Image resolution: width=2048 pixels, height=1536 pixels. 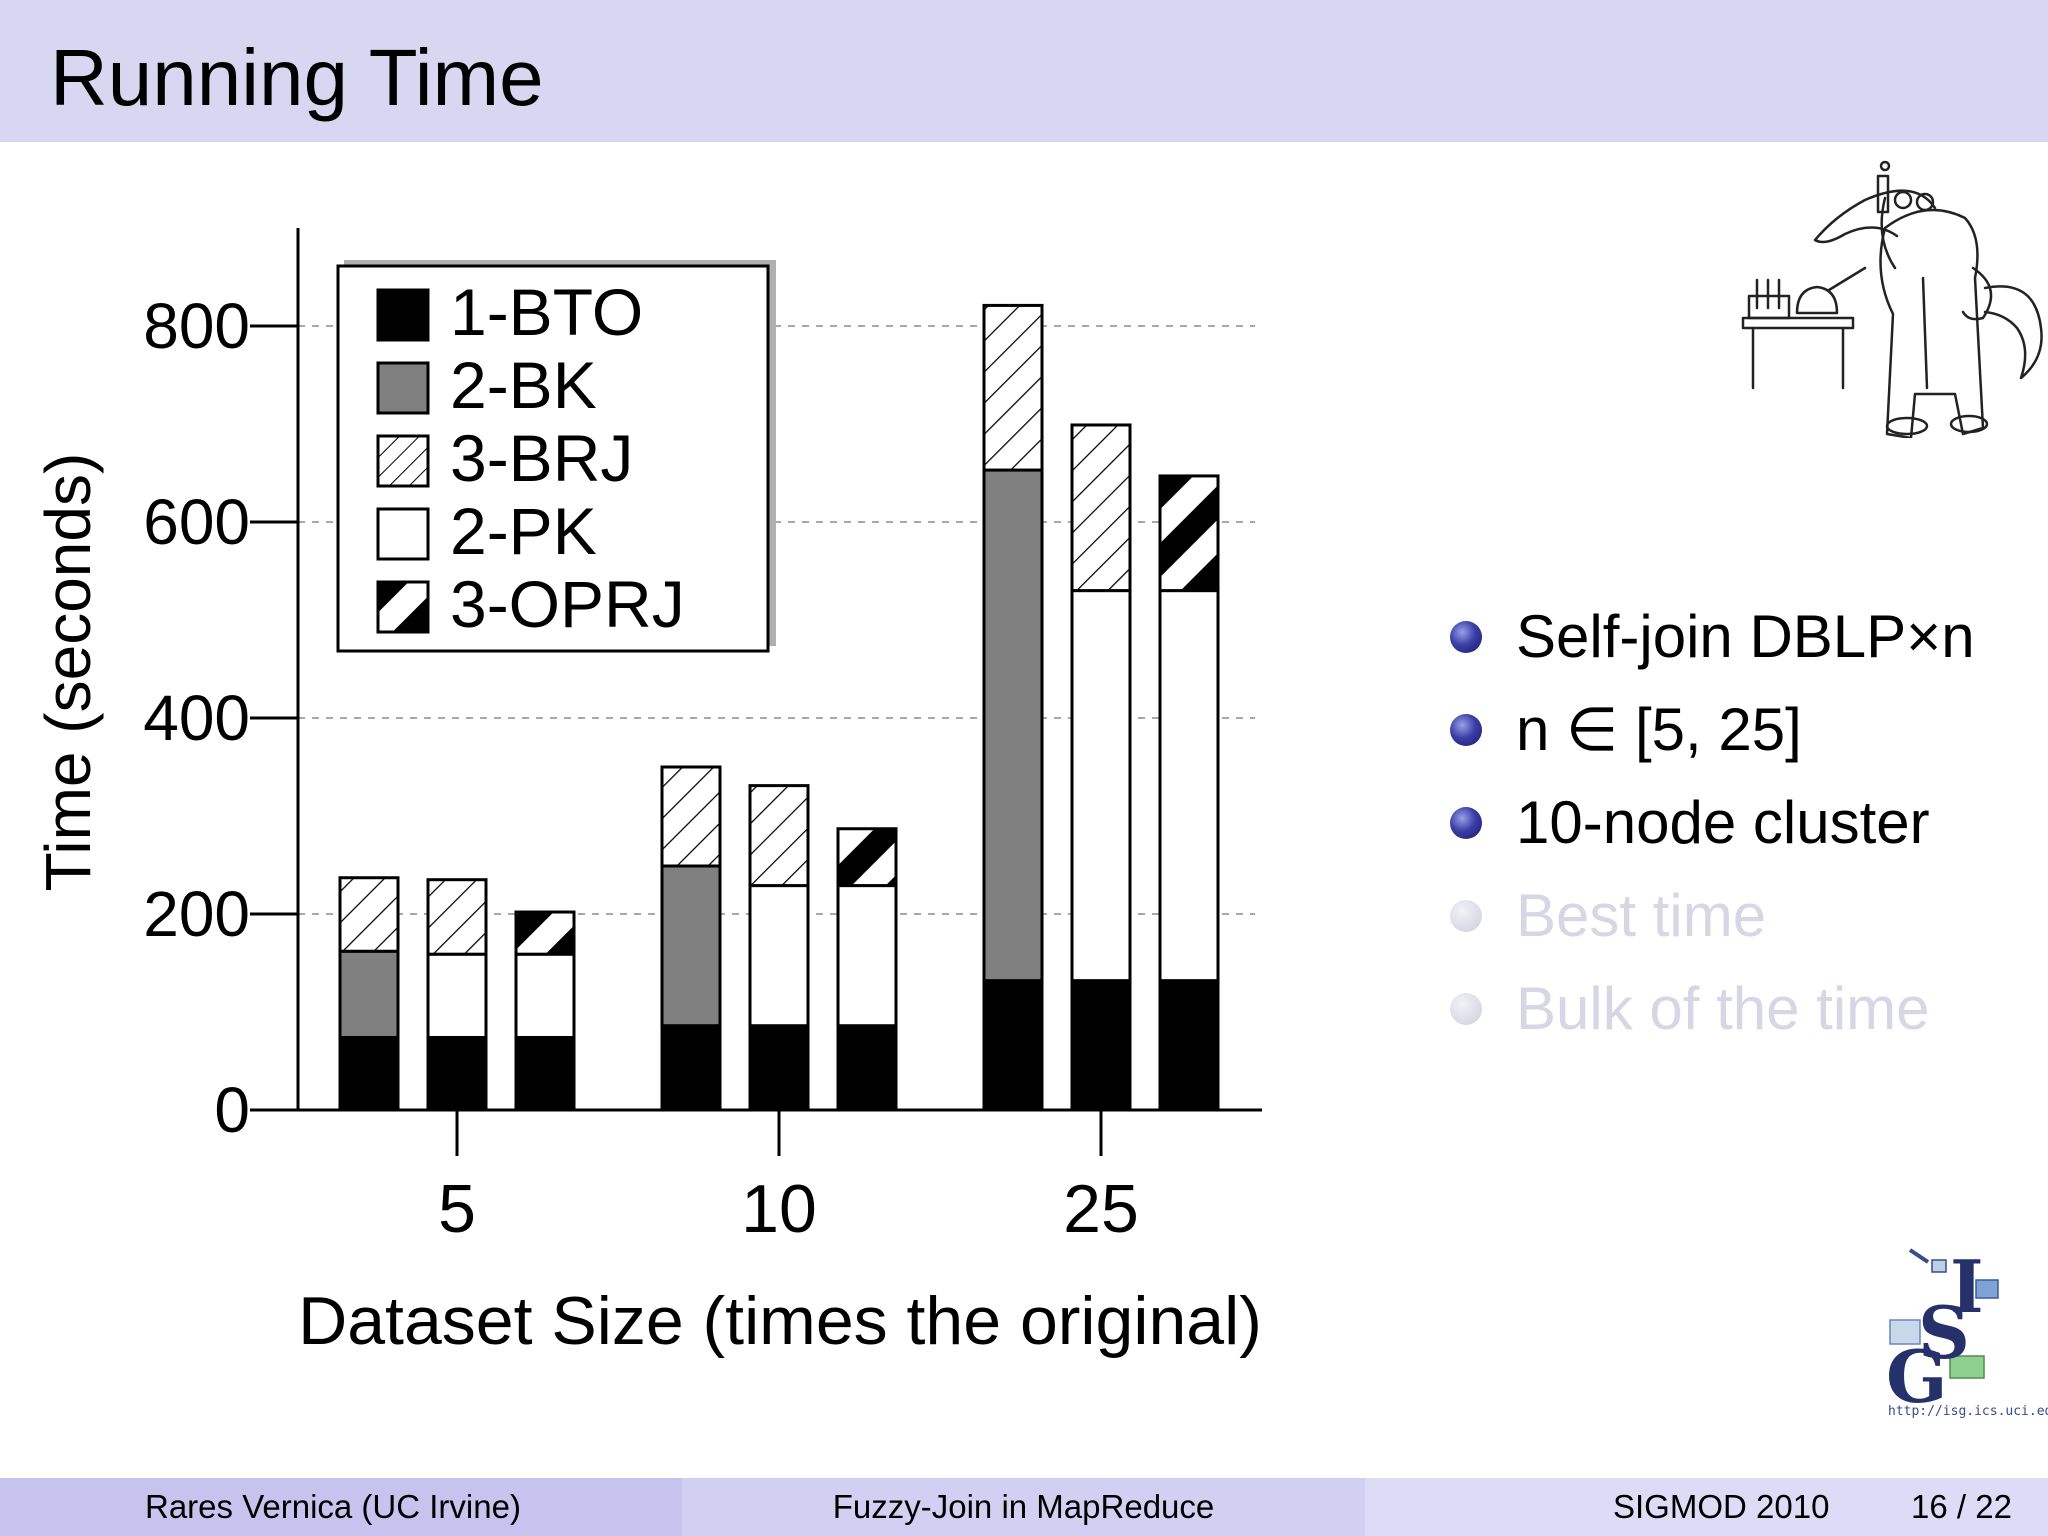 What do you see at coordinates (1745, 636) in the screenshot?
I see `bullet-text: Self-join DBLP×n` at bounding box center [1745, 636].